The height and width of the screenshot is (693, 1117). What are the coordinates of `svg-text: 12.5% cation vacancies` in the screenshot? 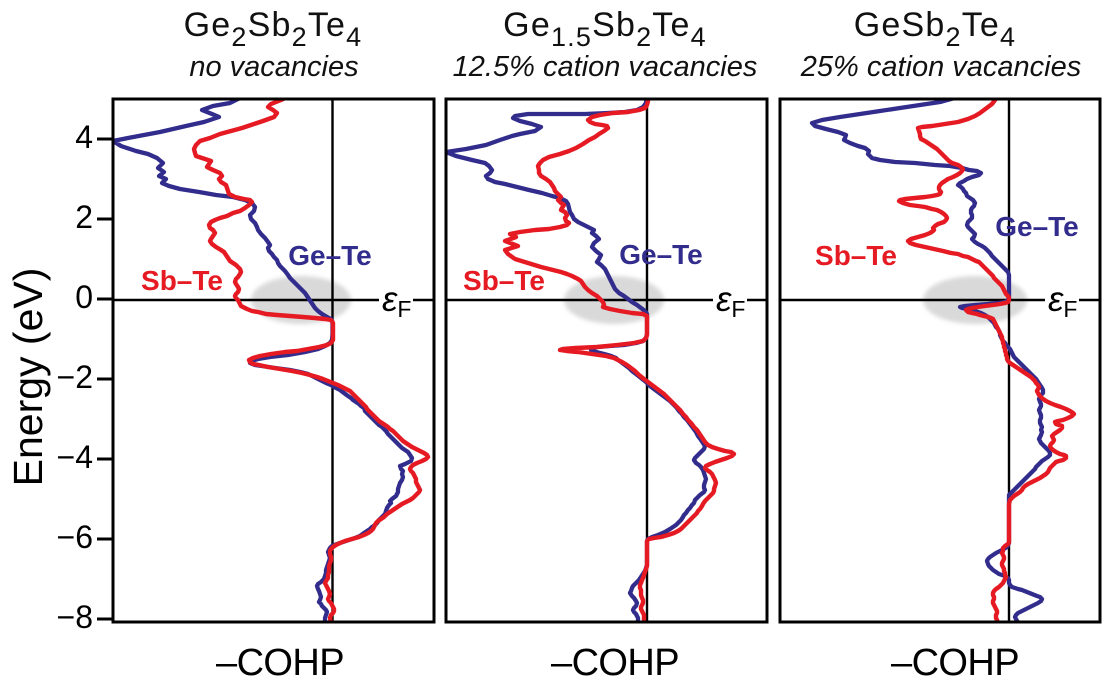 It's located at (605, 67).